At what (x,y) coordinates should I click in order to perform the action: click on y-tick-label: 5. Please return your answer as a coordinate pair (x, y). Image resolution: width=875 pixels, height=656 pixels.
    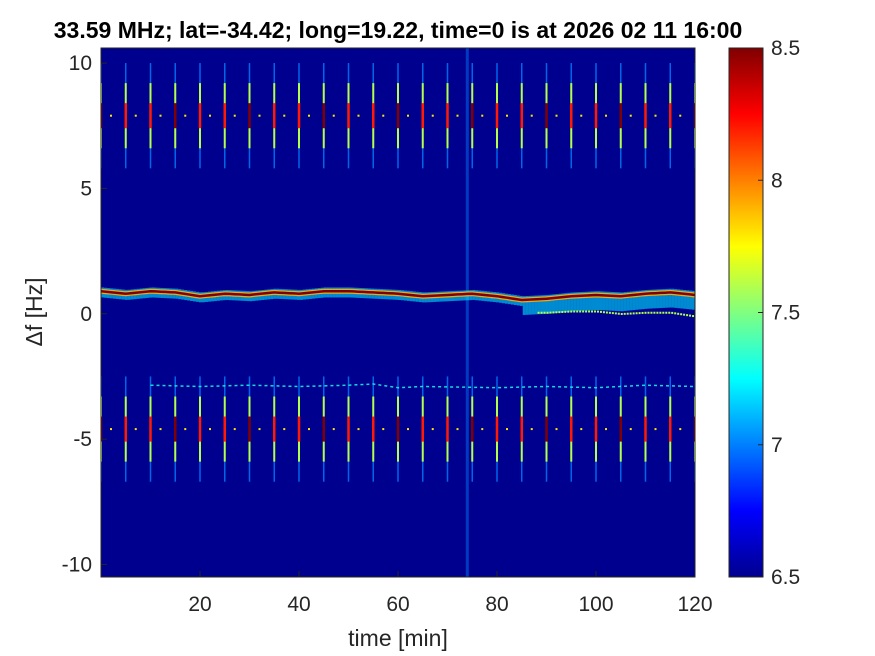
    Looking at the image, I should click on (86, 188).